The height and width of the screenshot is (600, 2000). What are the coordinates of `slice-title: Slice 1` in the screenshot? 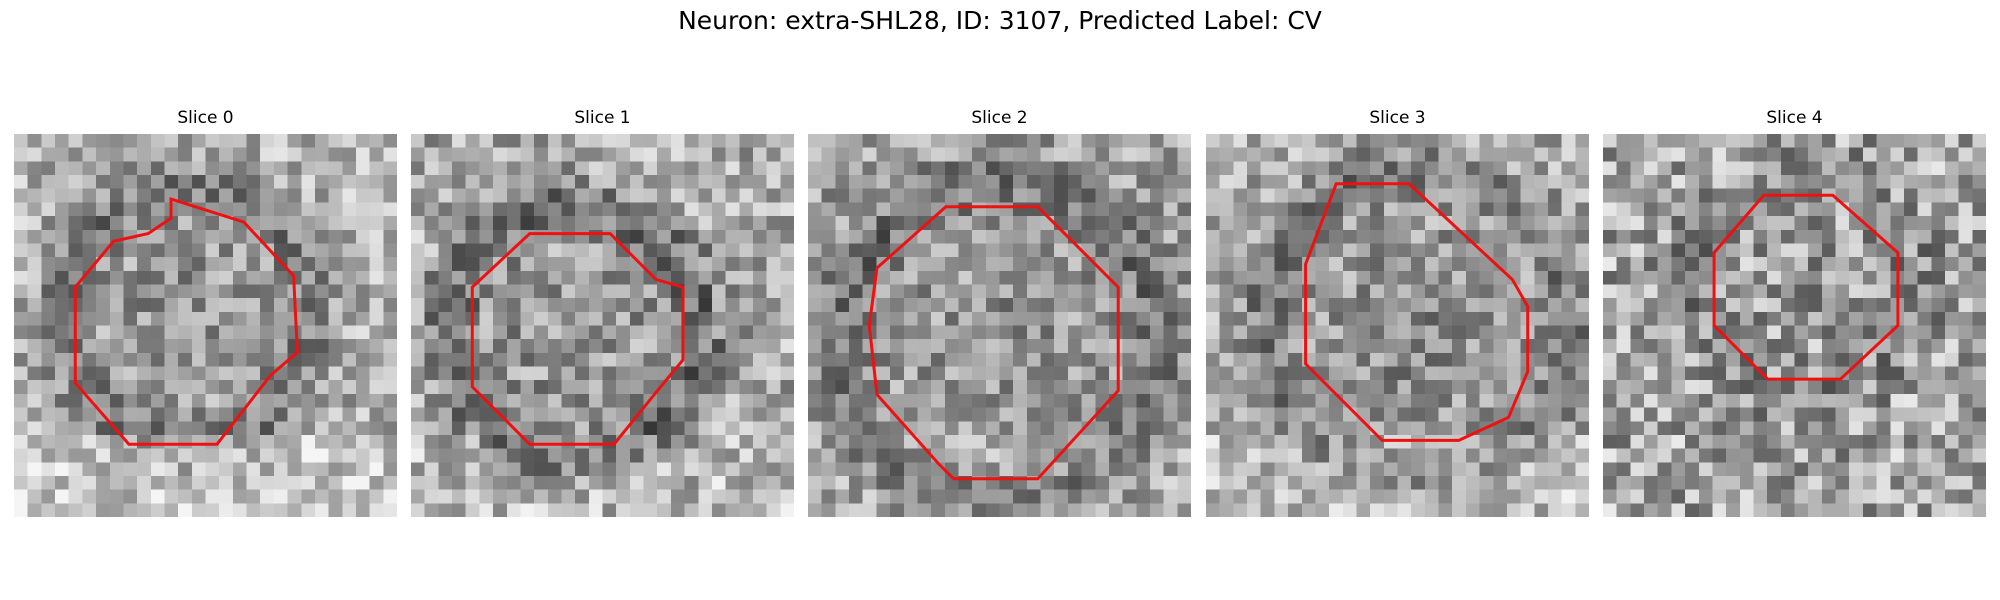 It's located at (602, 118).